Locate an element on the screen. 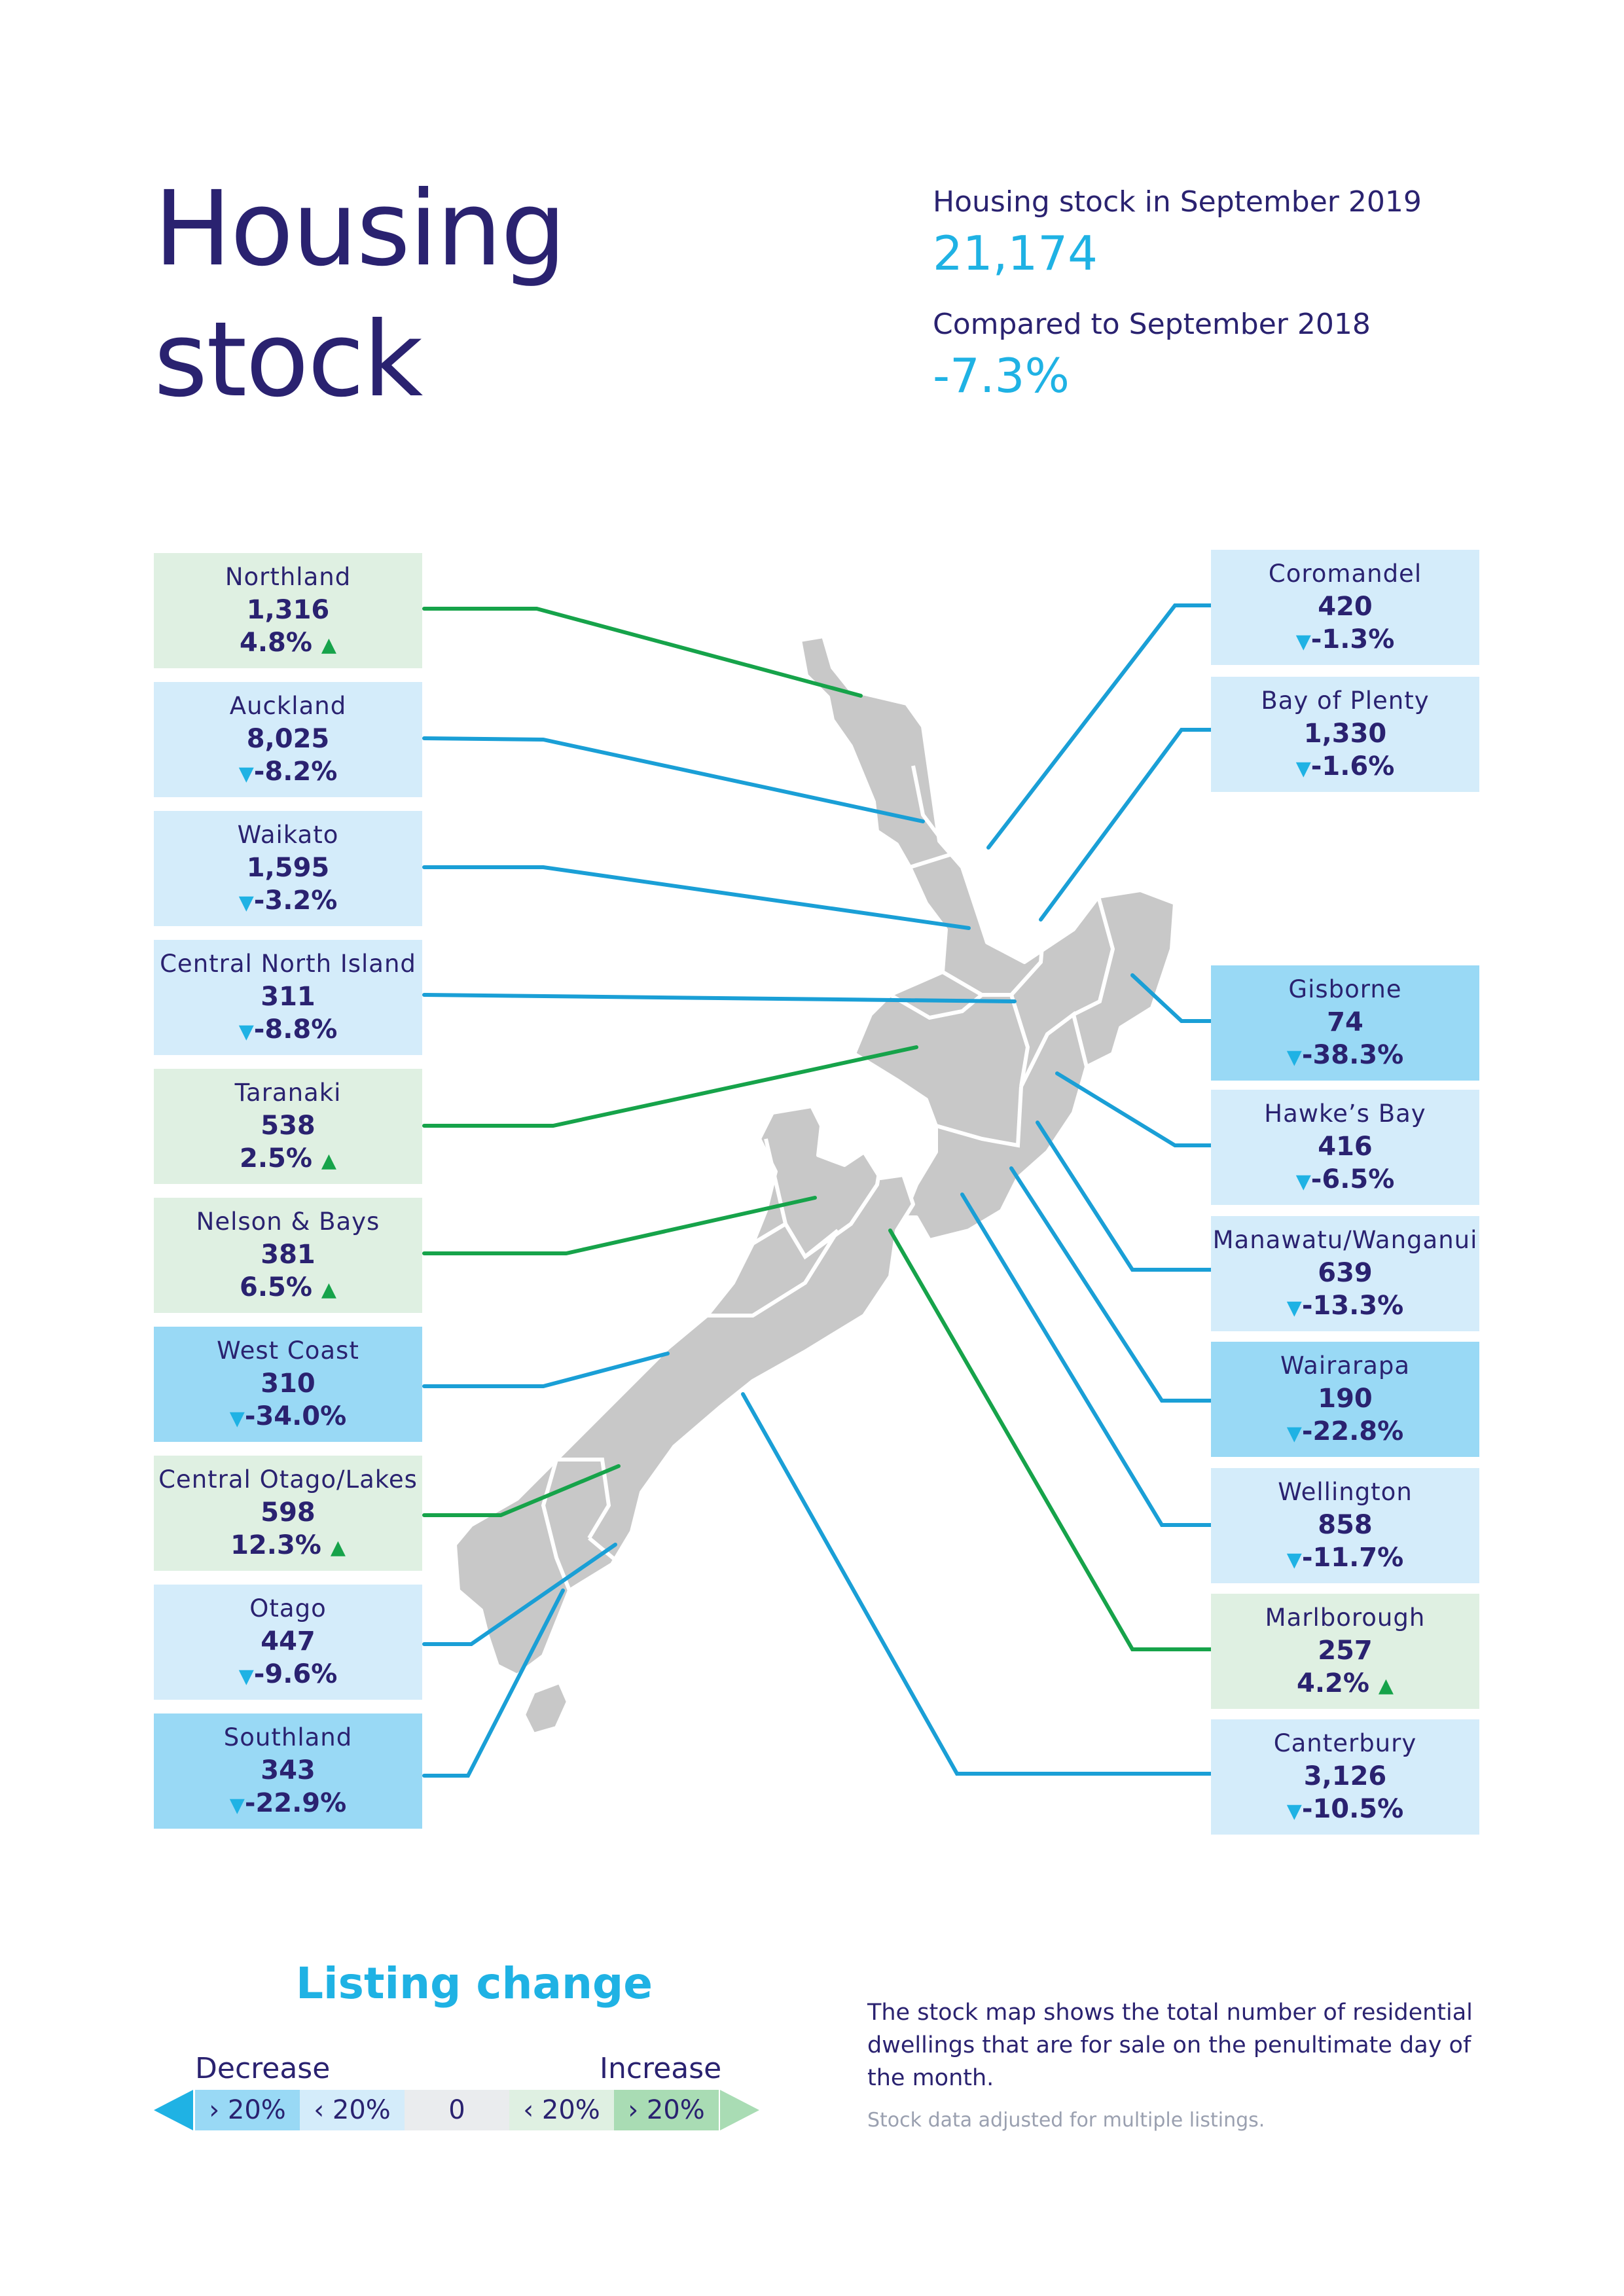 The height and width of the screenshot is (2296, 1624). region-name: Hawke’s Bay is located at coordinates (1345, 1114).